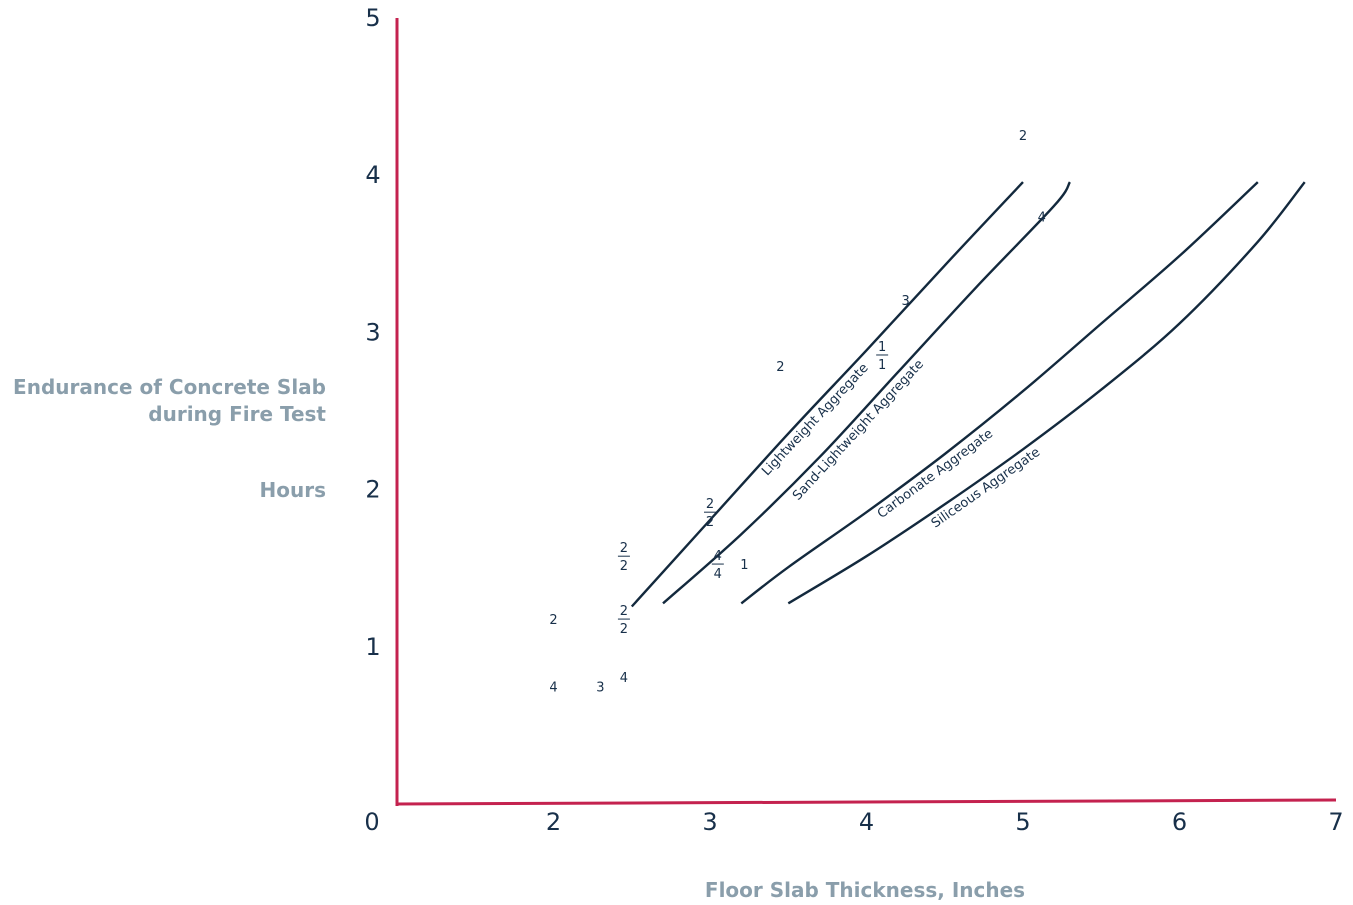  What do you see at coordinates (935, 473) in the screenshot?
I see `curve-label-carbonate-aggregate: Carbonate Aggregate` at bounding box center [935, 473].